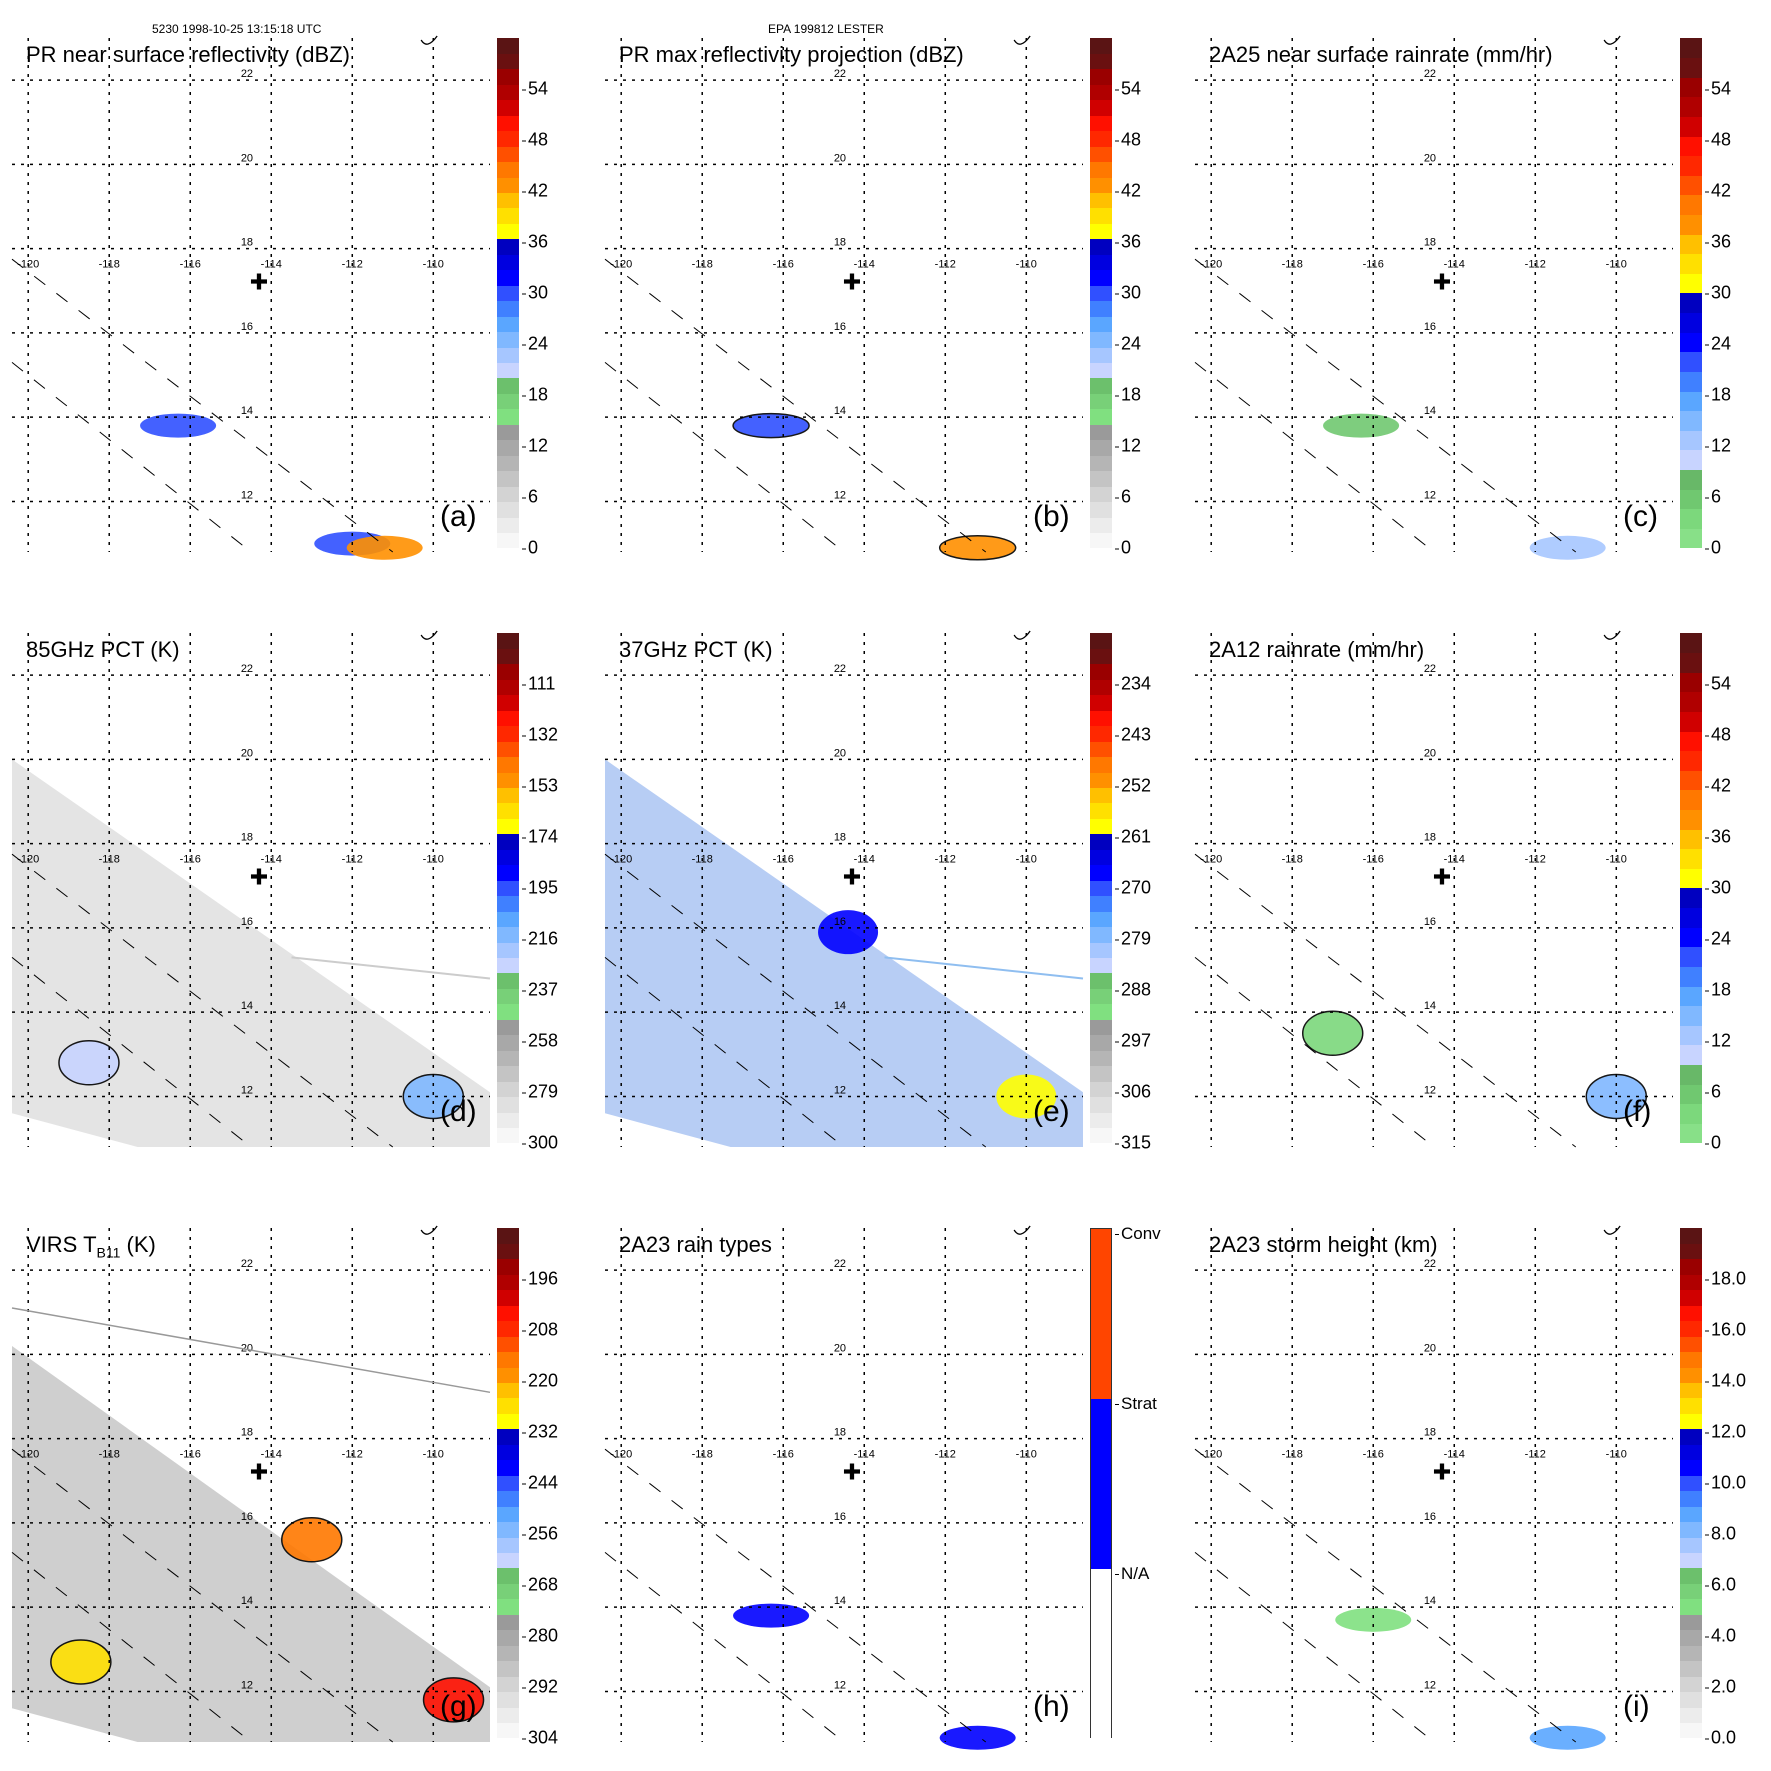  What do you see at coordinates (1725, 1431) in the screenshot?
I see `colorbar-tick-label: 12.0` at bounding box center [1725, 1431].